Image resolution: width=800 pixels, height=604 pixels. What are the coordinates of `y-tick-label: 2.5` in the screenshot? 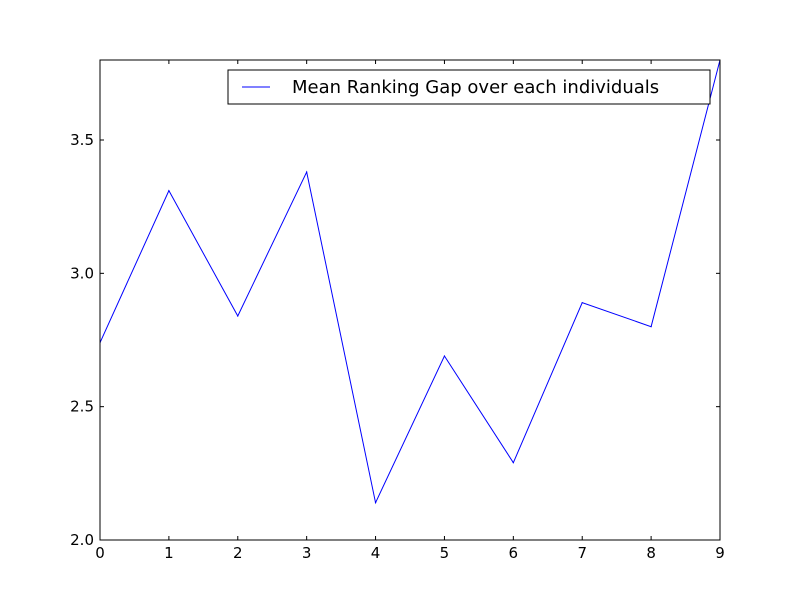 It's located at (82, 407).